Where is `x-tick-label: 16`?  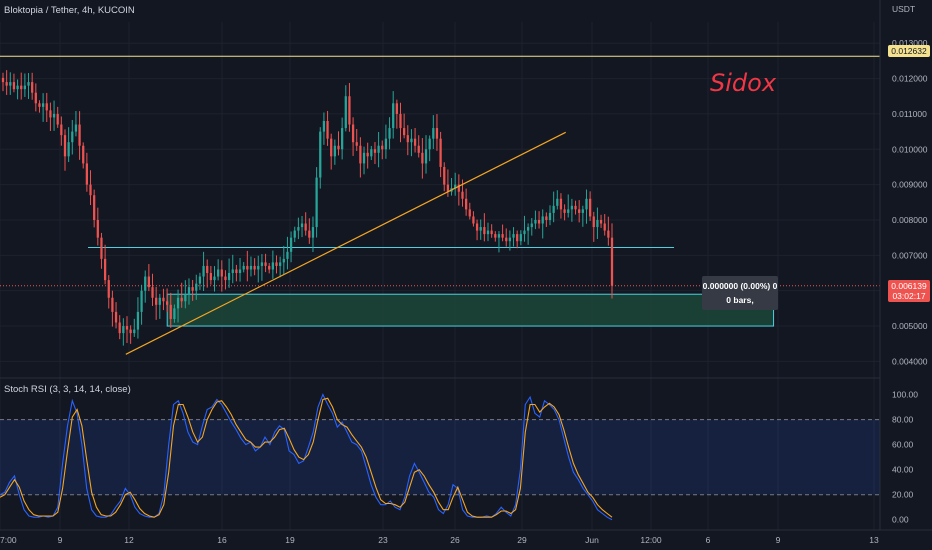
x-tick-label: 16 is located at coordinates (222, 540).